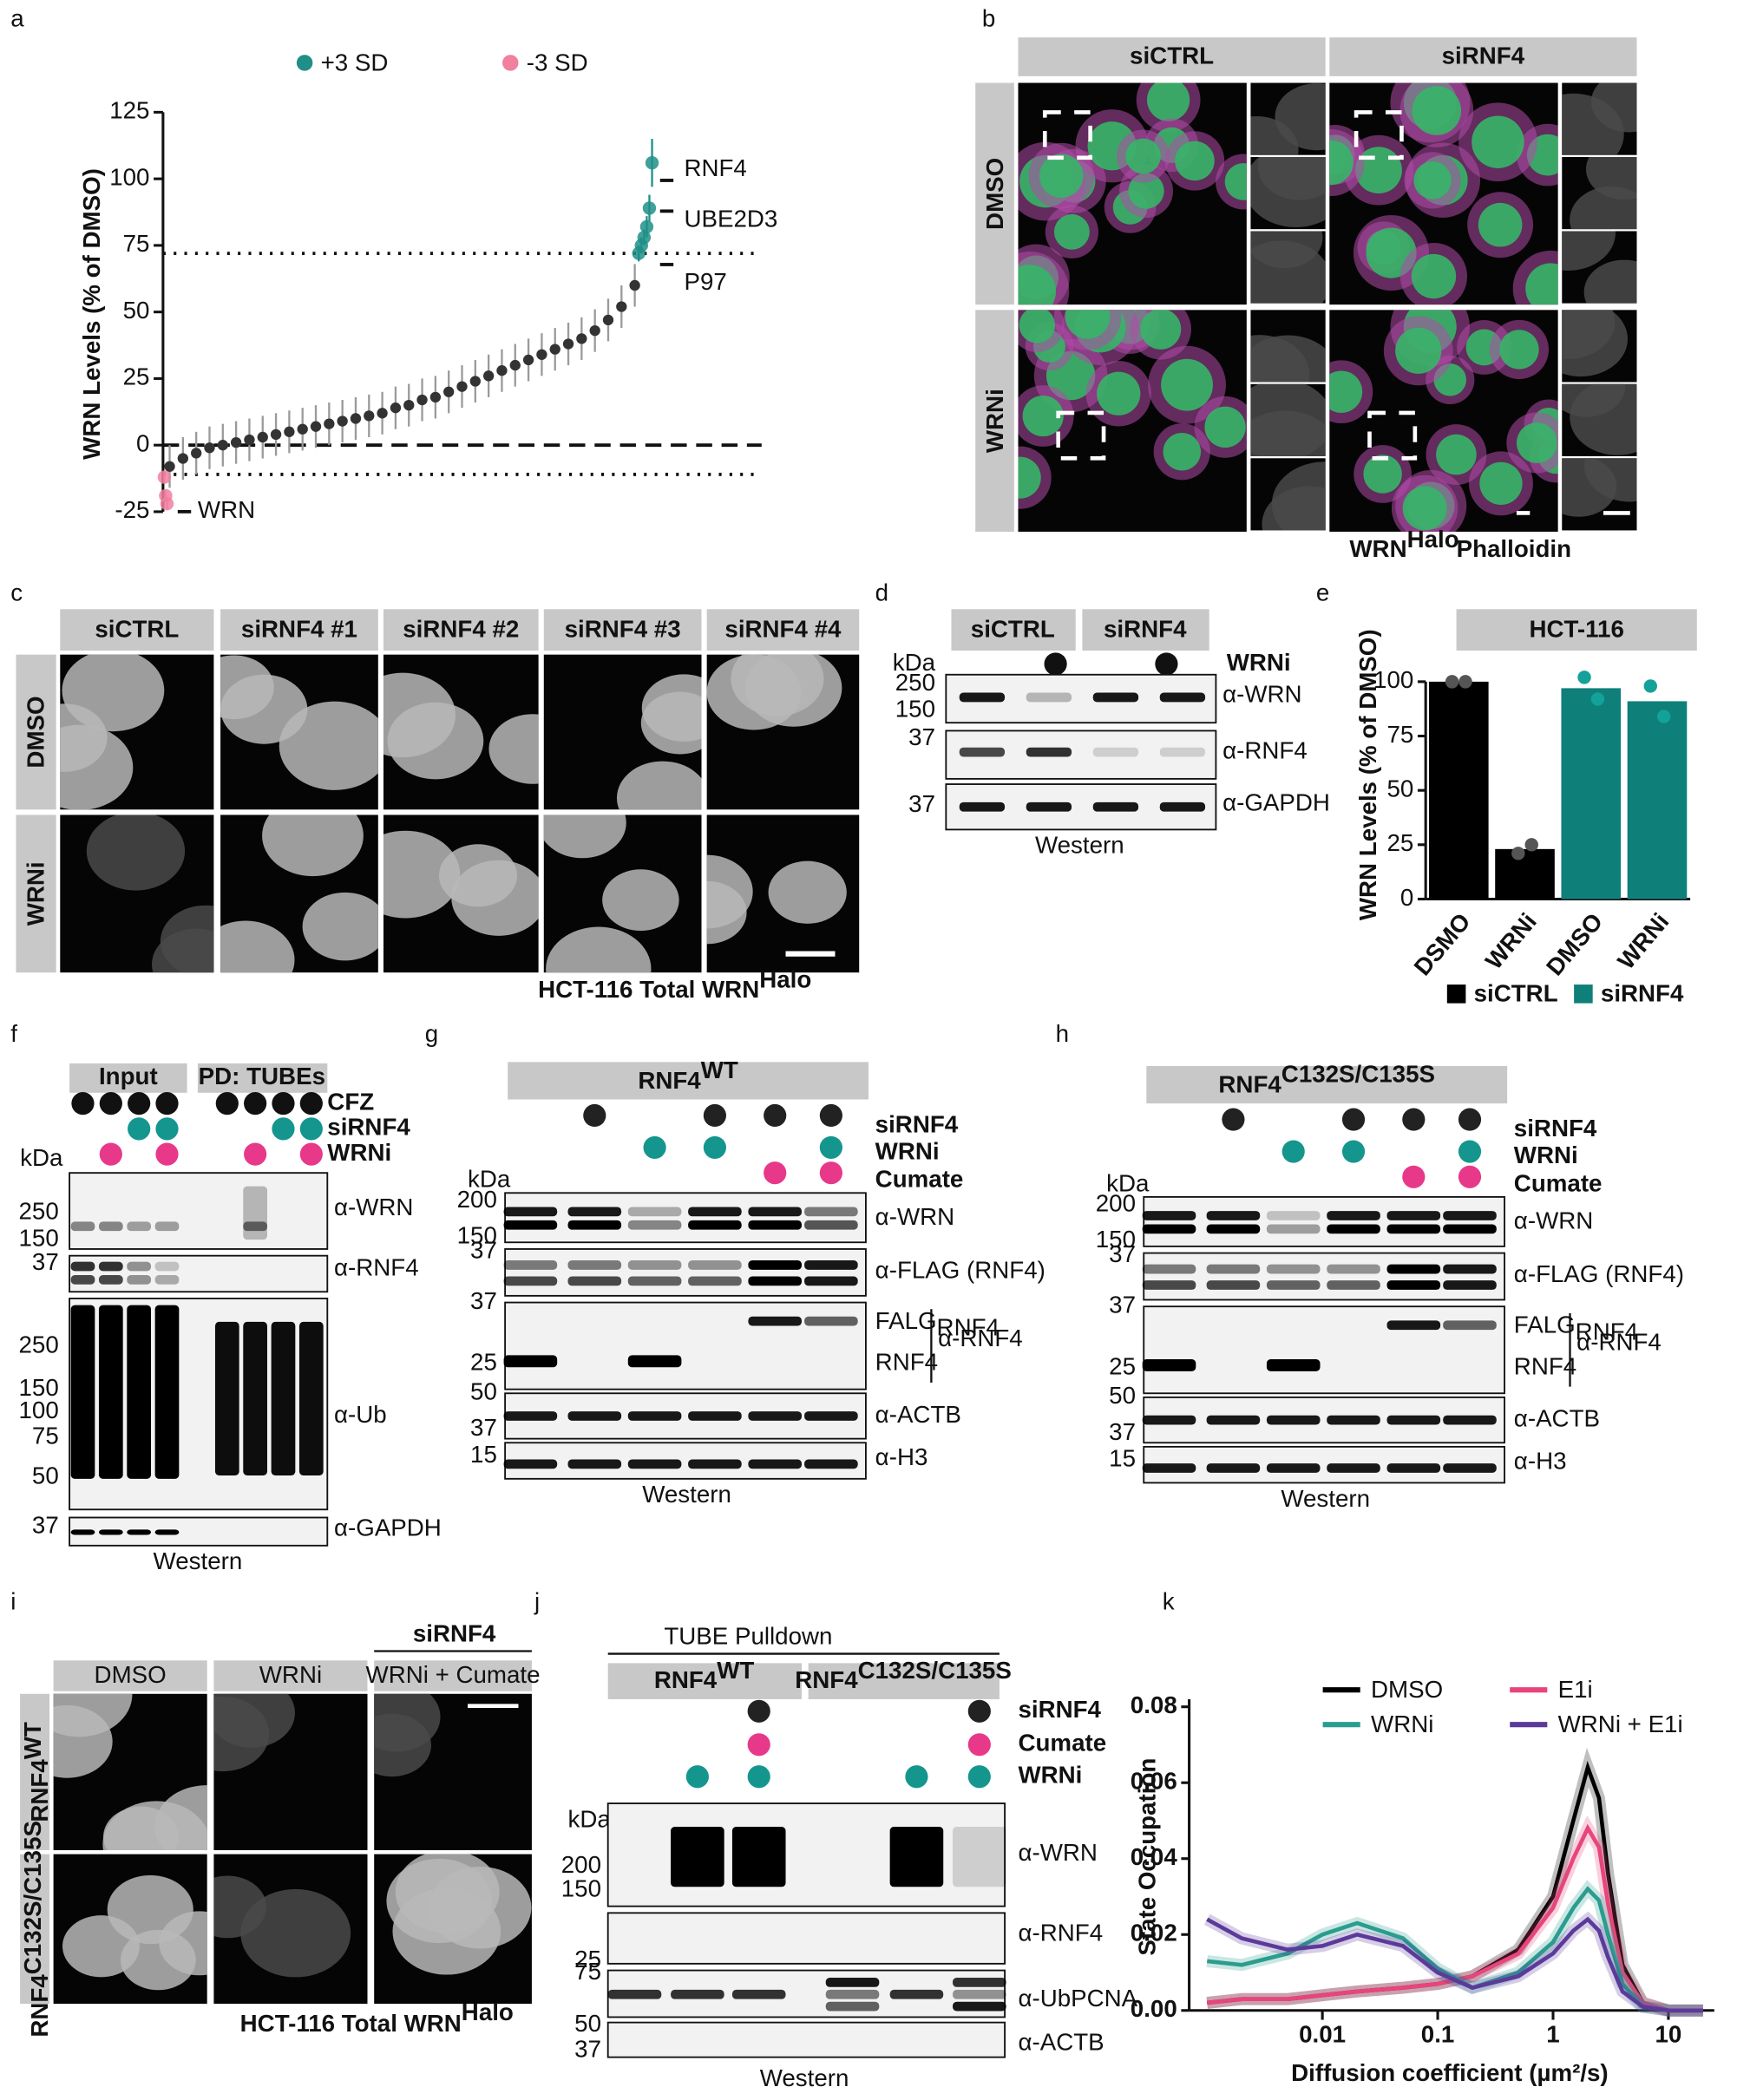 Image resolution: width=1737 pixels, height=2100 pixels. I want to click on line, so click(1454, 1964).